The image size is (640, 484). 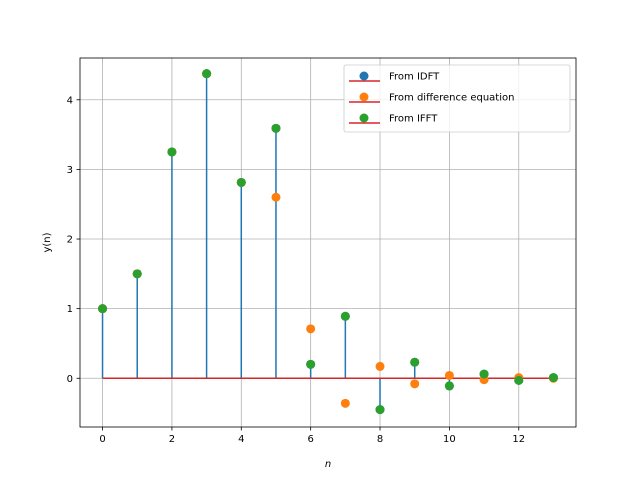 I want to click on legend-label: From IFFT, so click(x=413, y=119).